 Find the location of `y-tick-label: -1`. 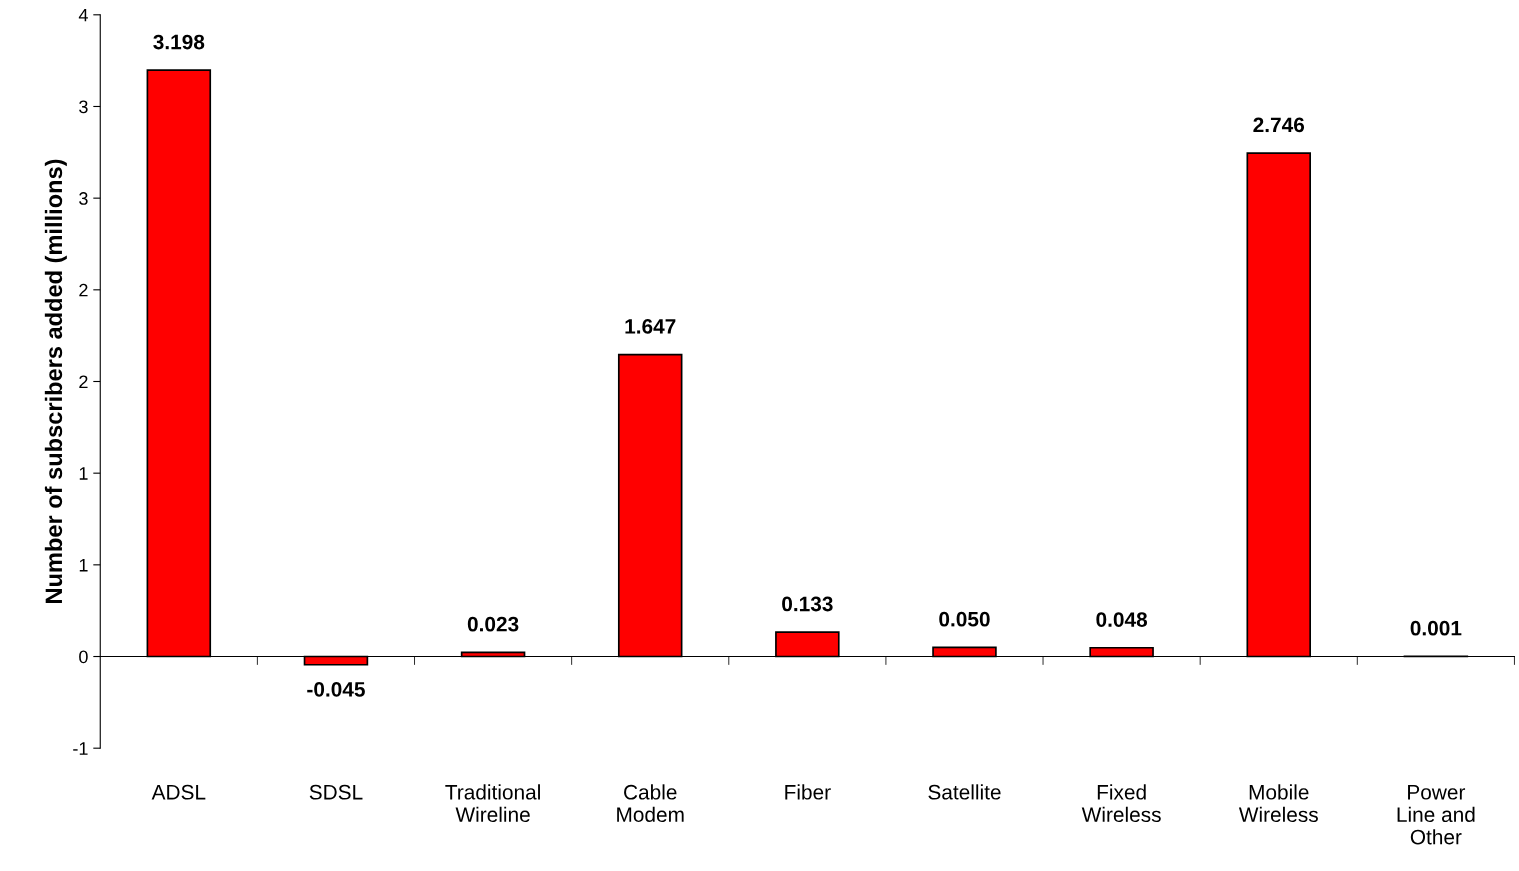

y-tick-label: -1 is located at coordinates (80, 748).